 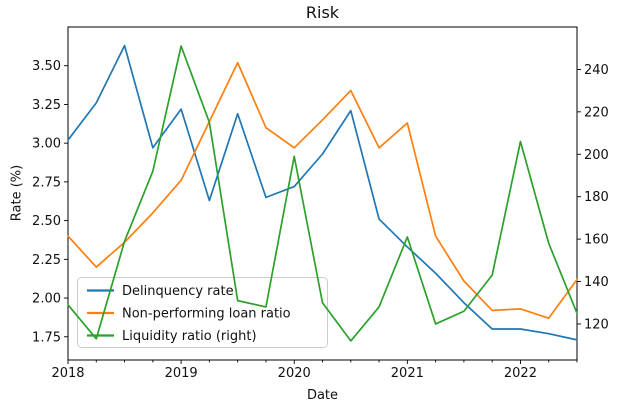 I want to click on left-tick-label: 3.25, so click(x=46, y=105).